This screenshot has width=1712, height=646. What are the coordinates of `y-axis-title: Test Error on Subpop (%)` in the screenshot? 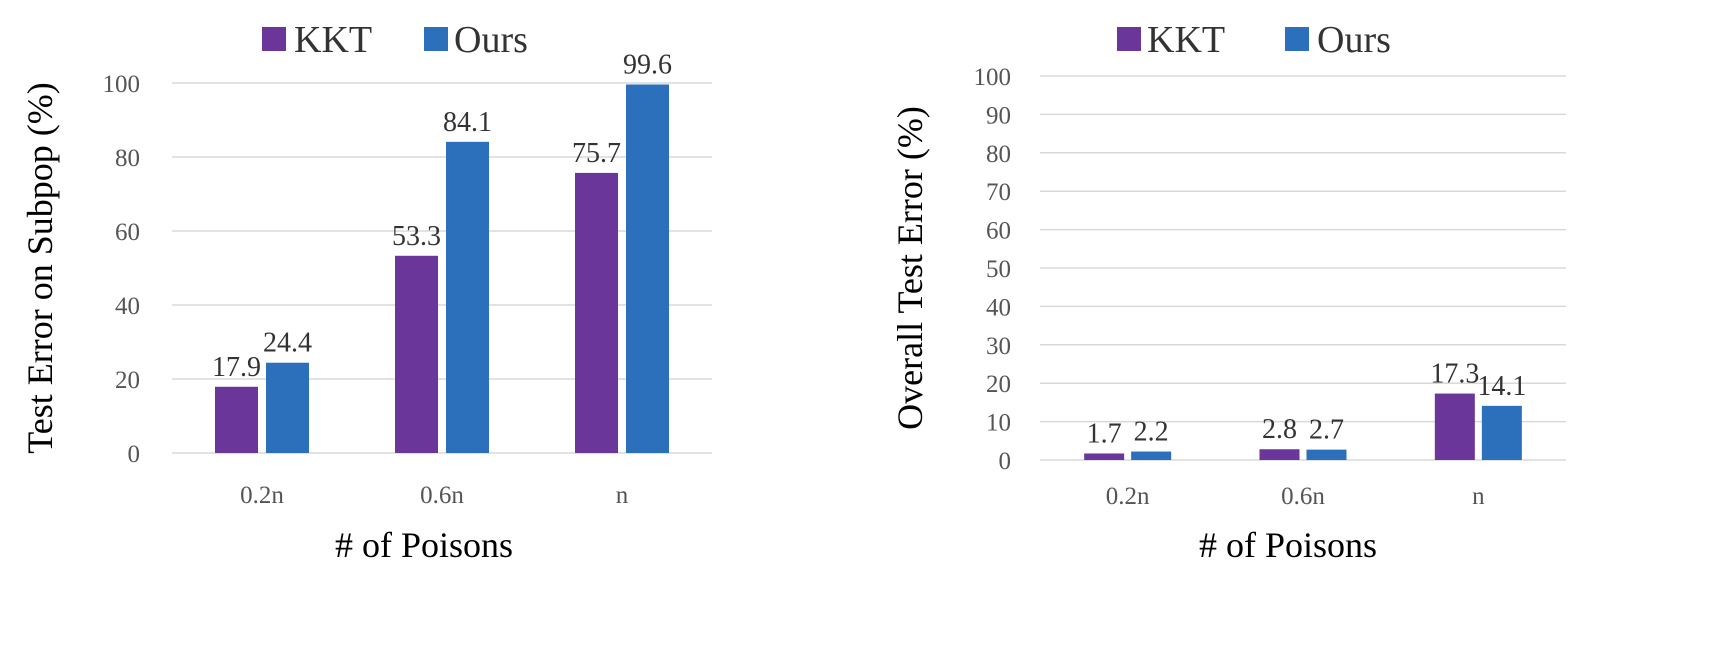 It's located at (40, 267).